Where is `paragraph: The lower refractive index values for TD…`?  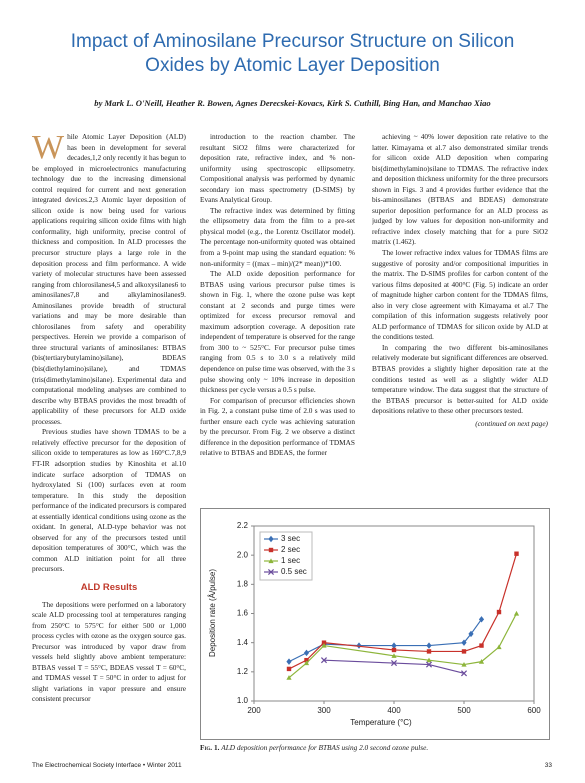
paragraph: The lower refractive index values for TD… is located at coordinates (460, 295).